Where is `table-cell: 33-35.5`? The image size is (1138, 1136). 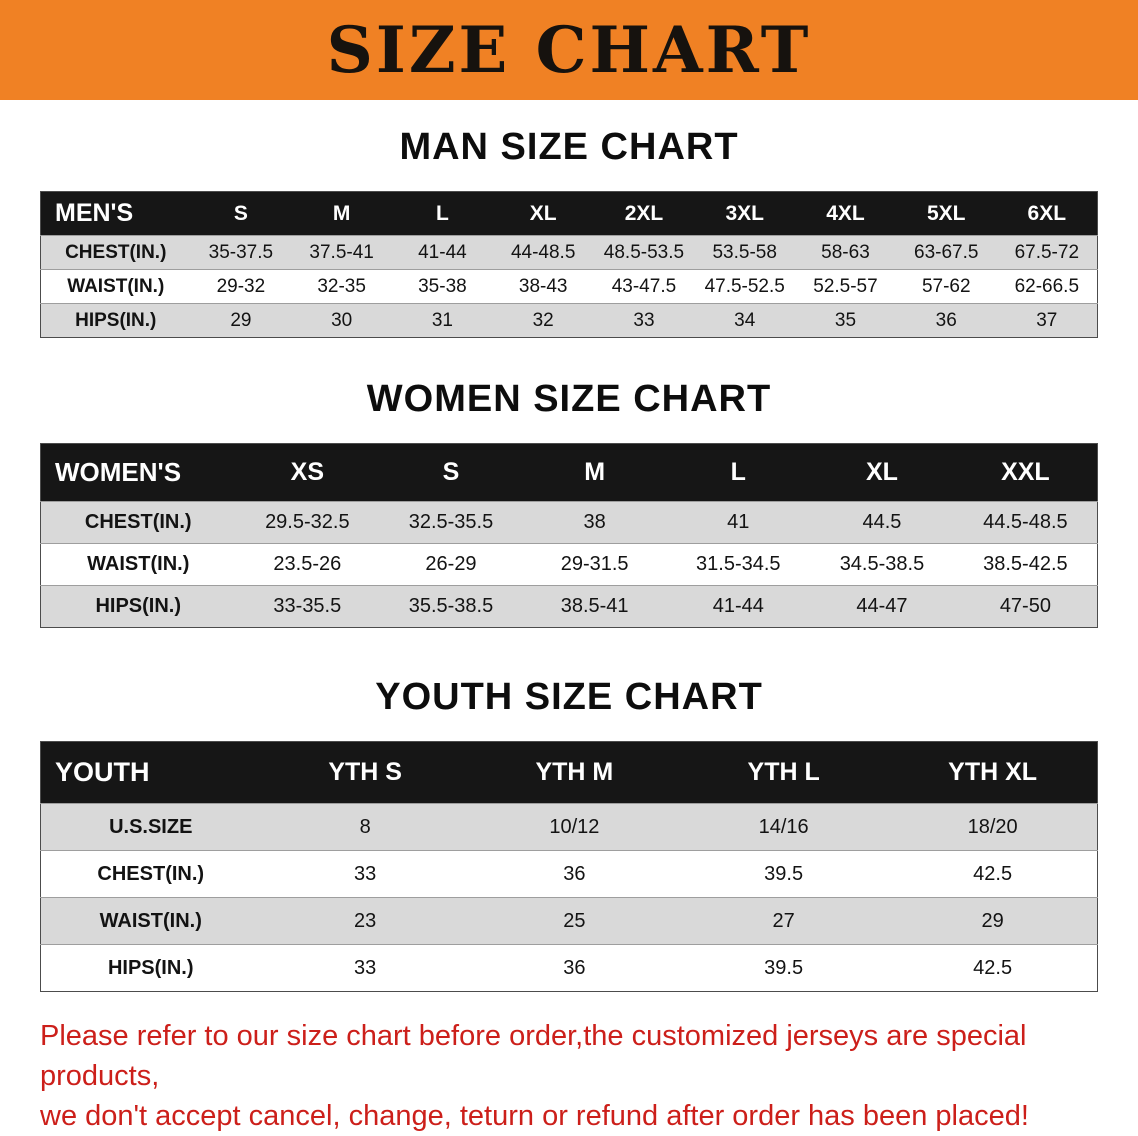 table-cell: 33-35.5 is located at coordinates (307, 606).